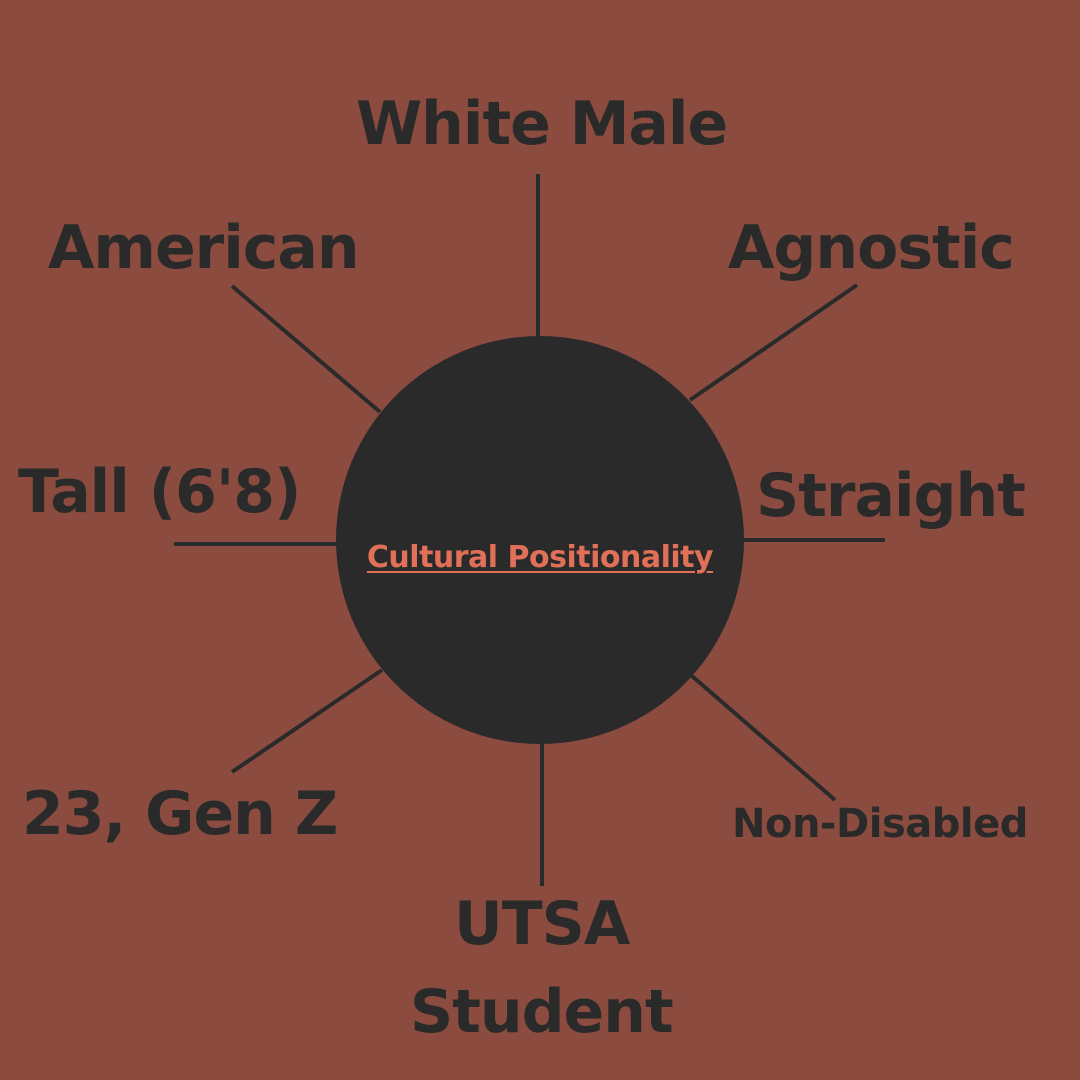 The height and width of the screenshot is (1080, 1080). I want to click on node-american: American, so click(204, 248).